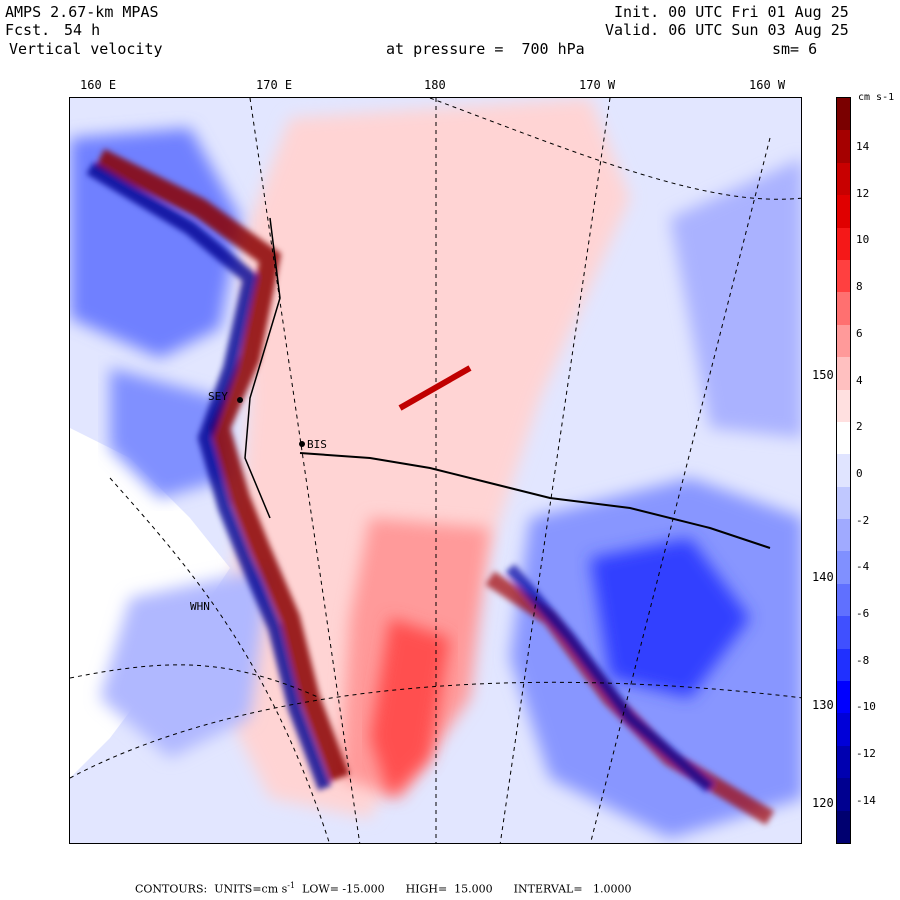 Image resolution: width=900 pixels, height=900 pixels. I want to click on station-whn: WHN, so click(200, 606).